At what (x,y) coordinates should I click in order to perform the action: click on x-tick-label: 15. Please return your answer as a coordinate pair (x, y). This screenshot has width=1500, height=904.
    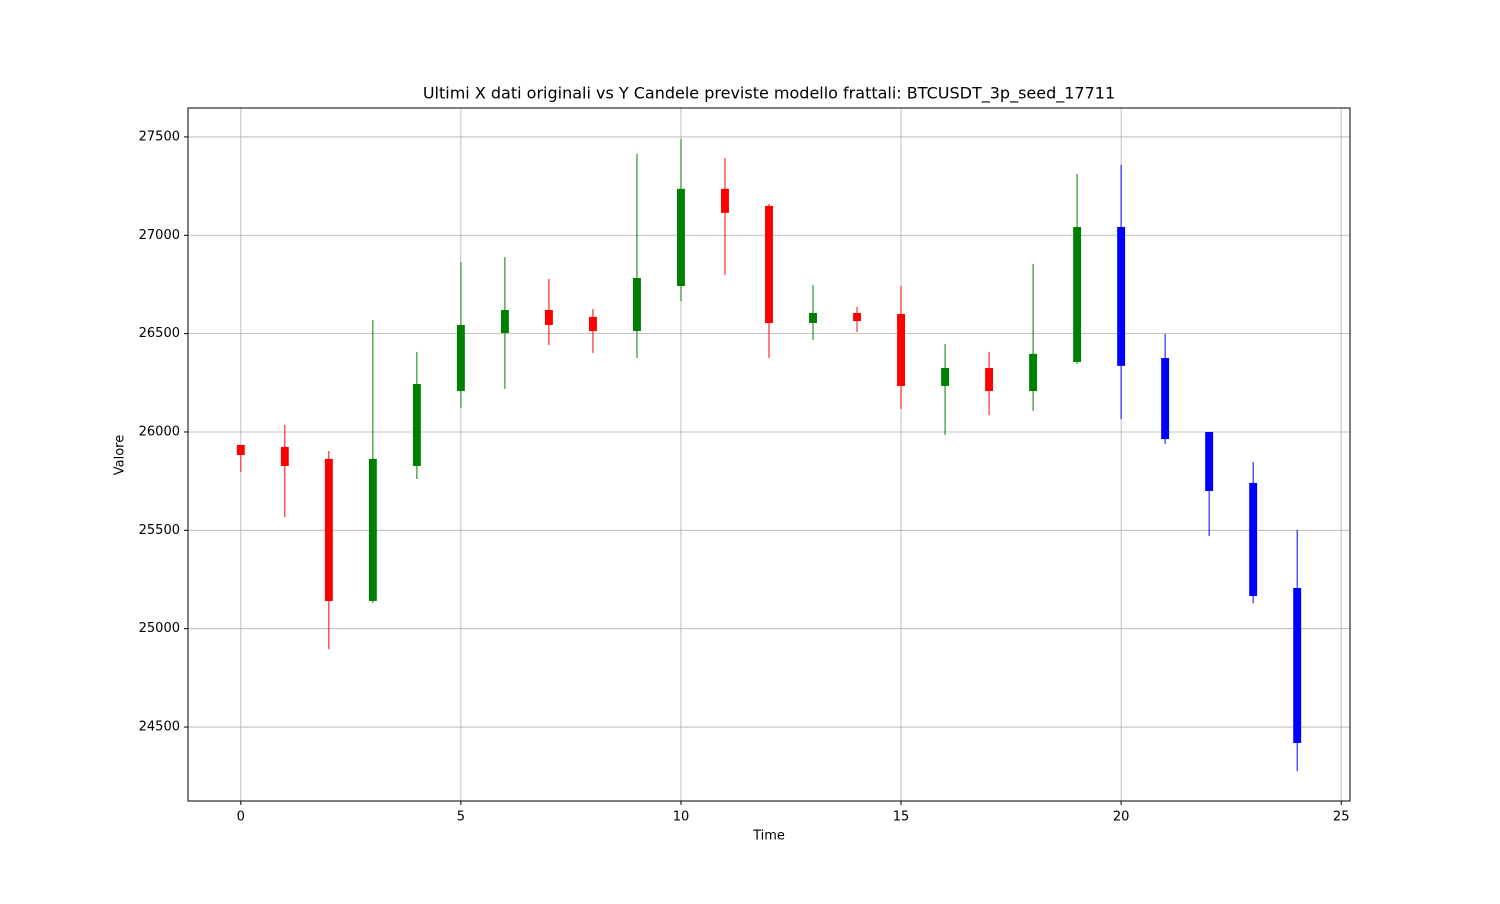
    Looking at the image, I should click on (901, 817).